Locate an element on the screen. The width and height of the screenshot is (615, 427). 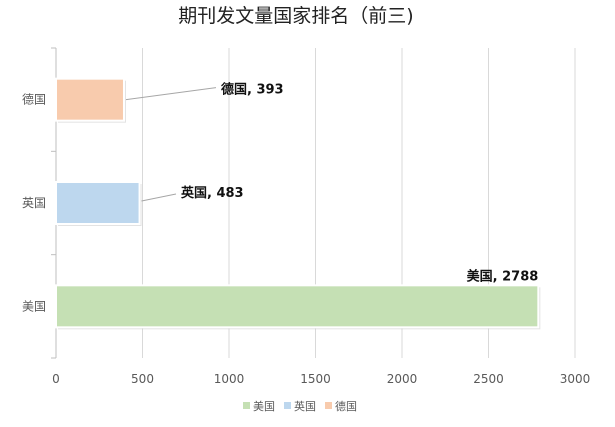
x-tick-label: 500 is located at coordinates (142, 379).